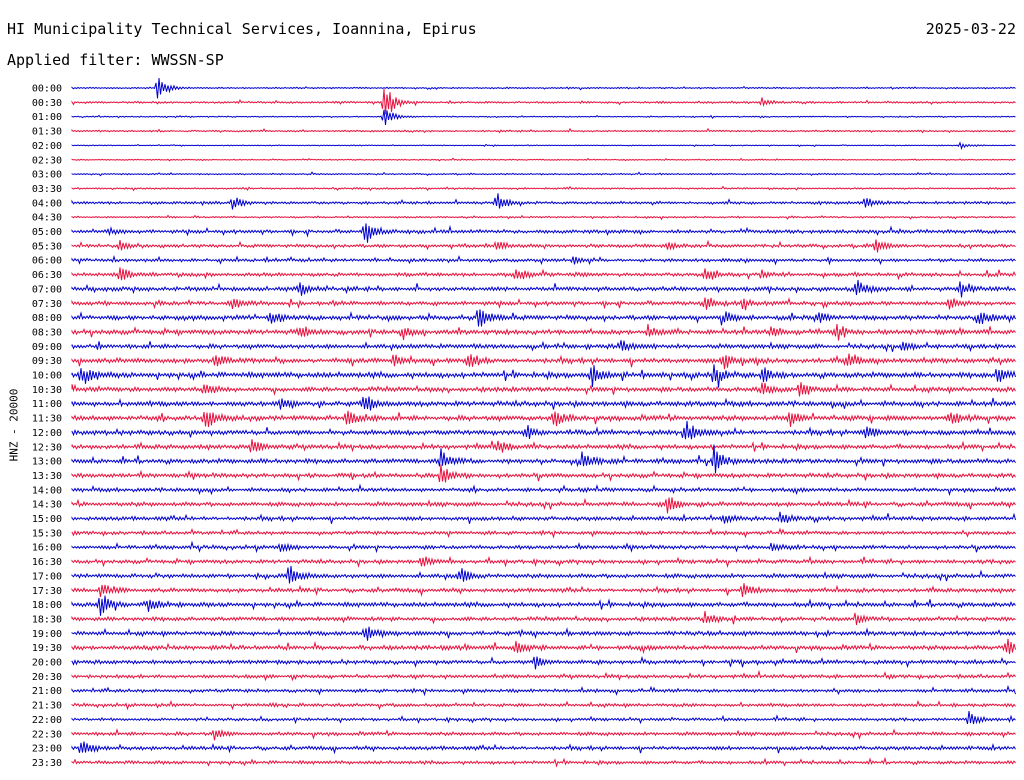 This screenshot has width=1024, height=780. I want to click on row-label: 20:30, so click(47, 677).